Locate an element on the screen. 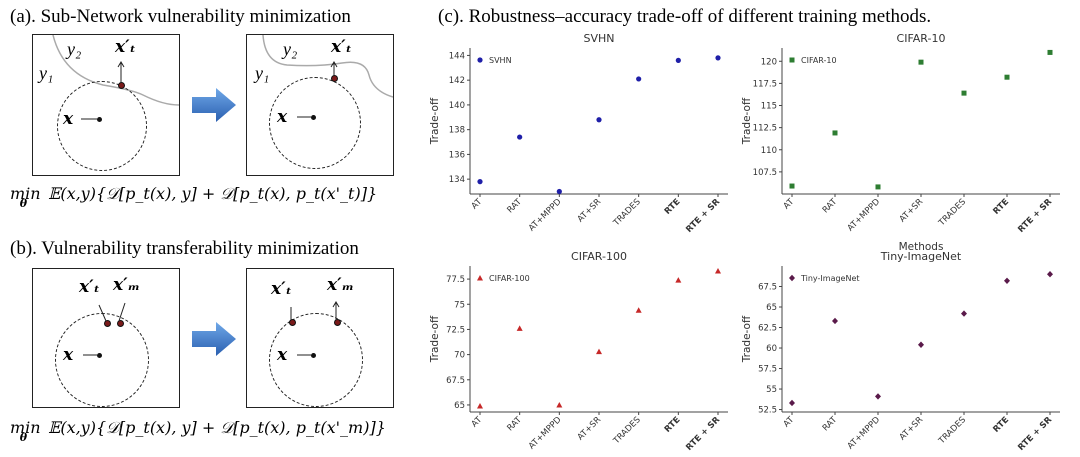 The image size is (1080, 457). y-tick-label: 65 is located at coordinates (459, 406).